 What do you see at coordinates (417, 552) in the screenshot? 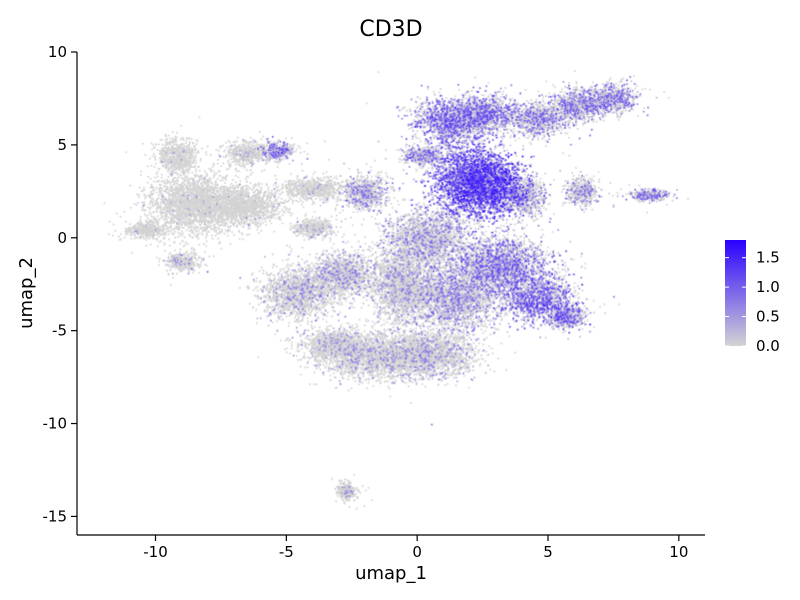
I see `x-tick-label: 0` at bounding box center [417, 552].